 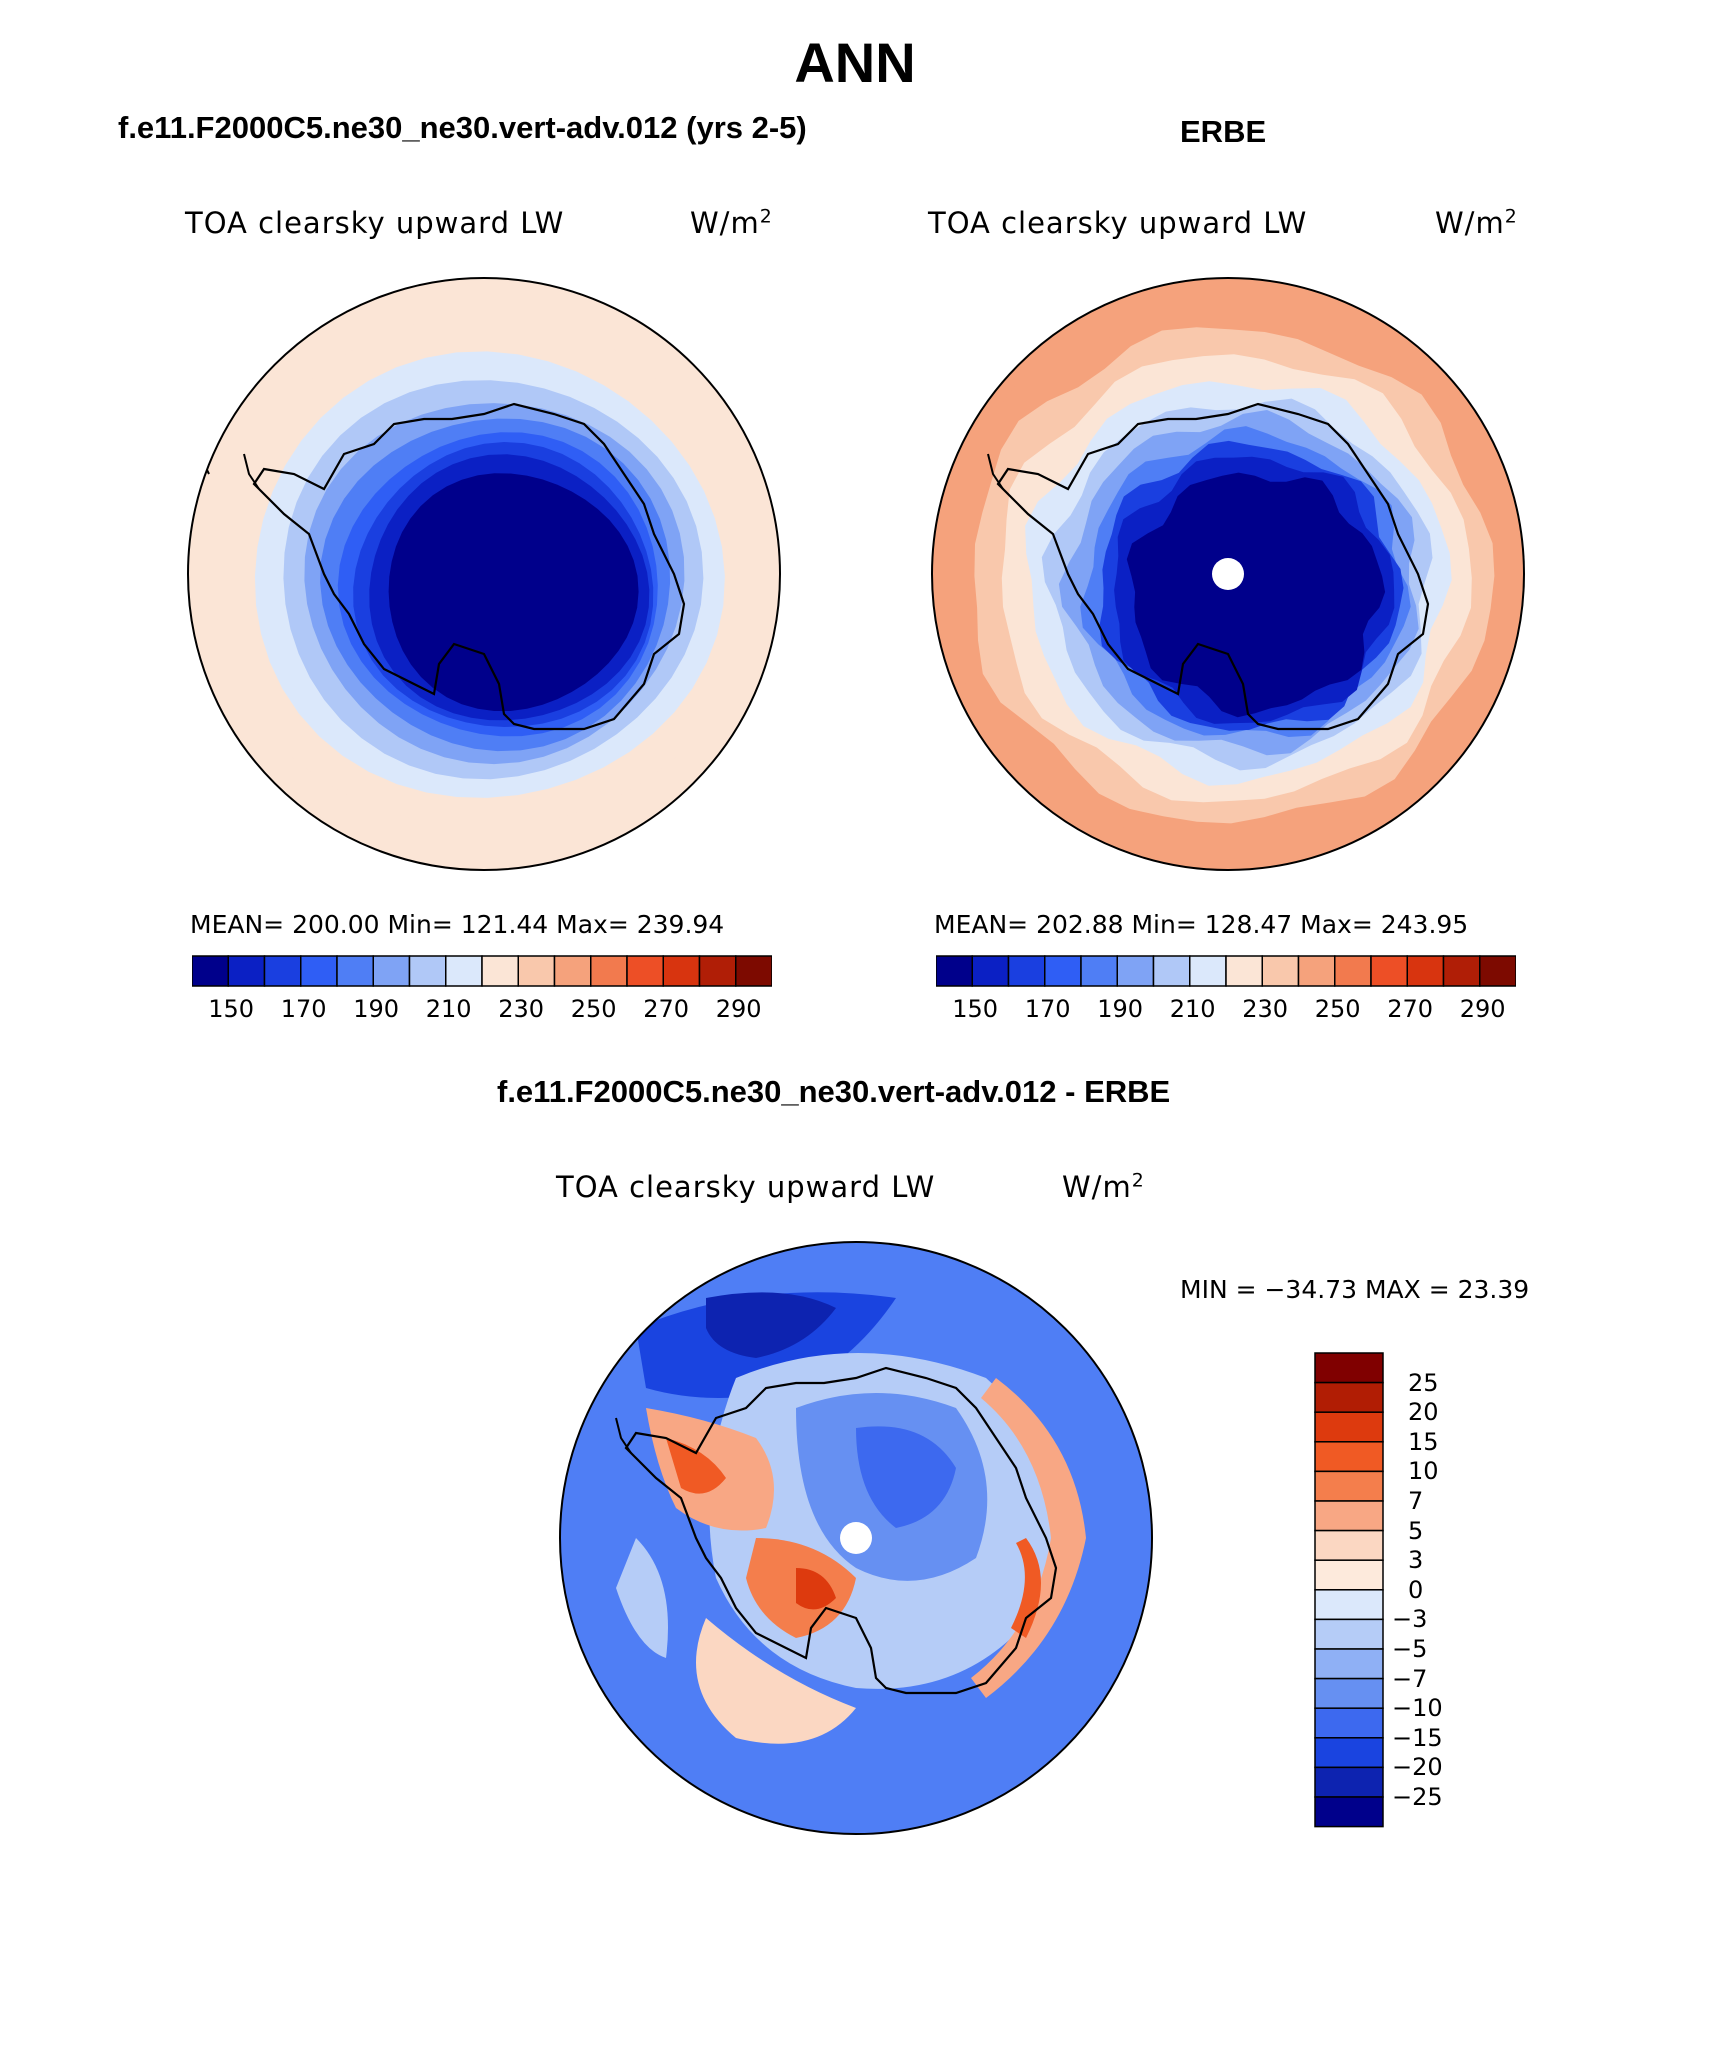 I want to click on missing-data-pole, so click(x=1228, y=574).